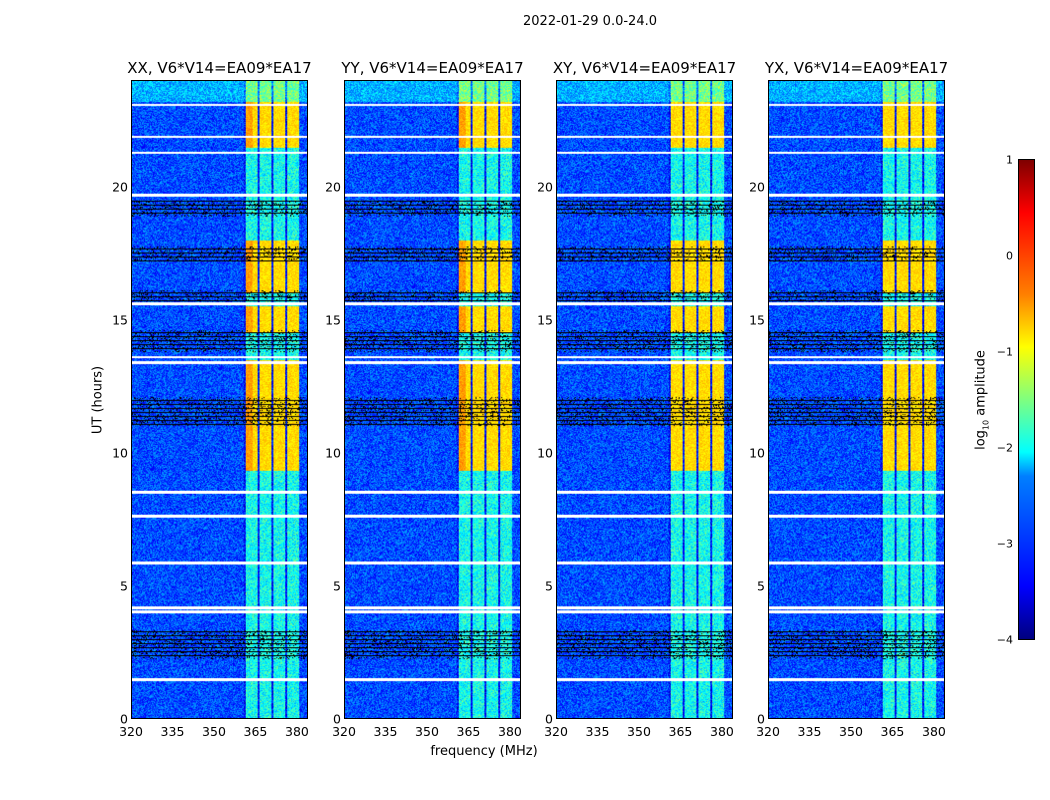 The height and width of the screenshot is (800, 1050). Describe the element at coordinates (1026, 399) in the screenshot. I see `colorbar` at that location.